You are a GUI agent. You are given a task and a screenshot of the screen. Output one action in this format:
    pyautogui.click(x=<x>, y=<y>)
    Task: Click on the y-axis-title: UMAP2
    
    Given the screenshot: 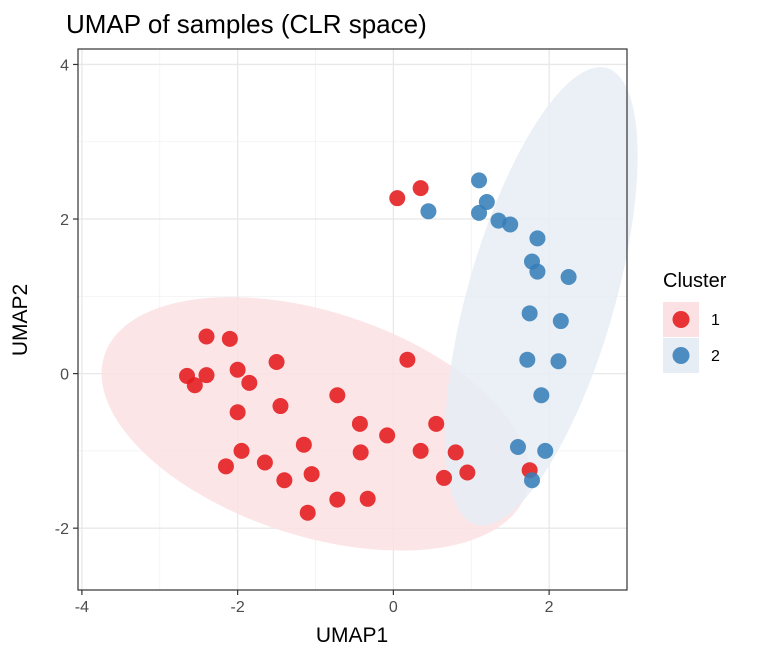 What is the action you would take?
    pyautogui.click(x=20, y=320)
    